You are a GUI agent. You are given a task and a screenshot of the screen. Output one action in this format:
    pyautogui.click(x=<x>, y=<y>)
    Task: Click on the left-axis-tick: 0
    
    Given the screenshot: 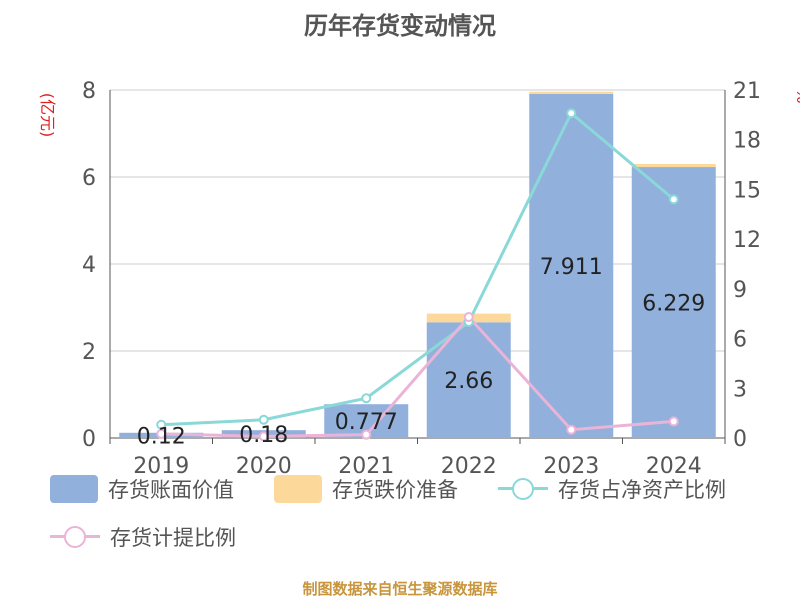 What is the action you would take?
    pyautogui.click(x=89, y=439)
    